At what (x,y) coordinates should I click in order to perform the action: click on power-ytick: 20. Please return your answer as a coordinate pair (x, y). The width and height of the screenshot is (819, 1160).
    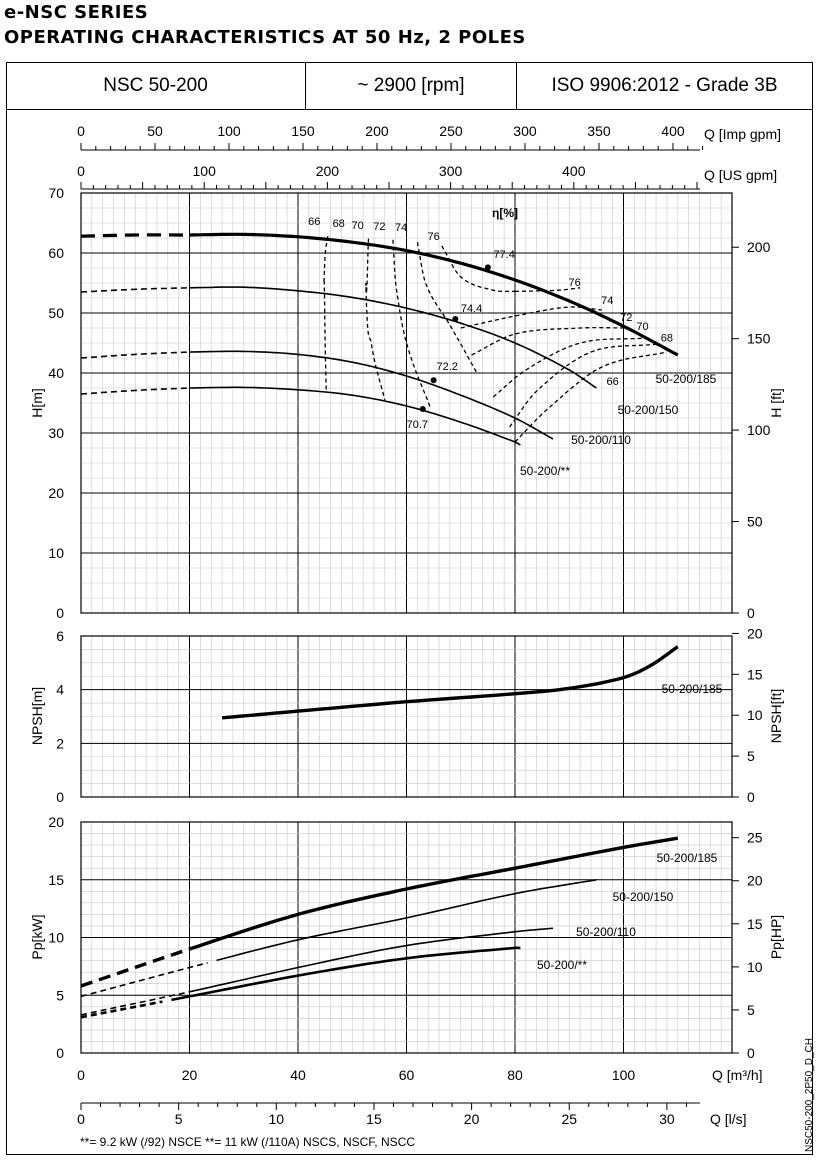
    Looking at the image, I should click on (56, 822).